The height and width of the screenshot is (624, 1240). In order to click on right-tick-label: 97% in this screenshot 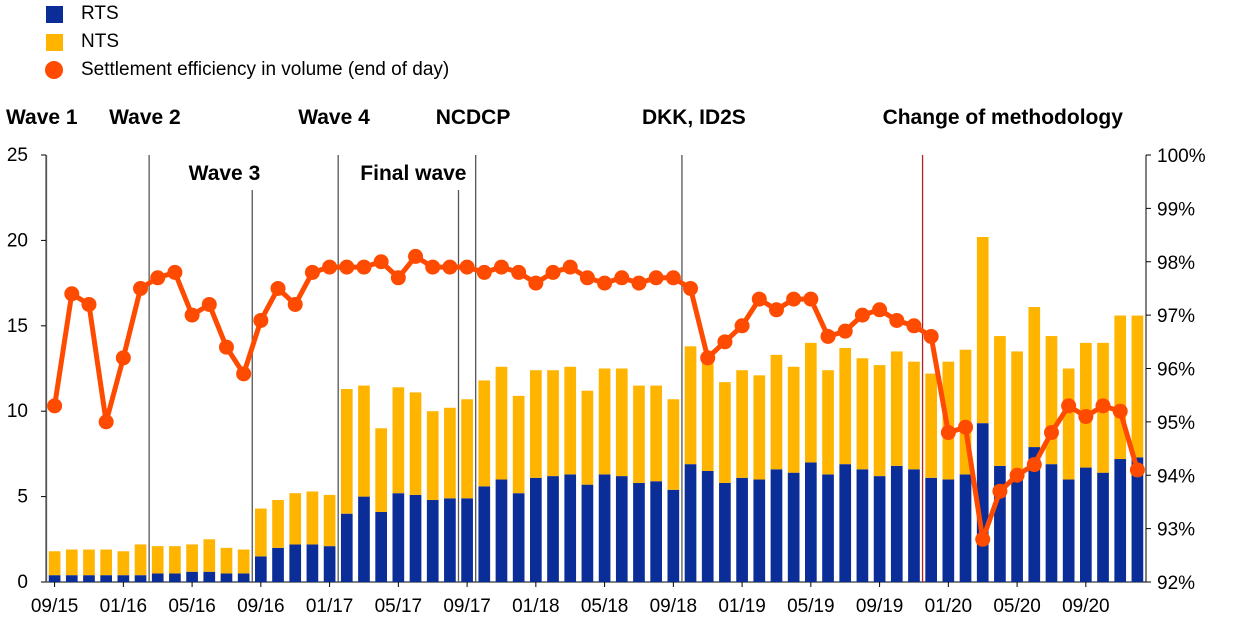, I will do `click(1176, 316)`.